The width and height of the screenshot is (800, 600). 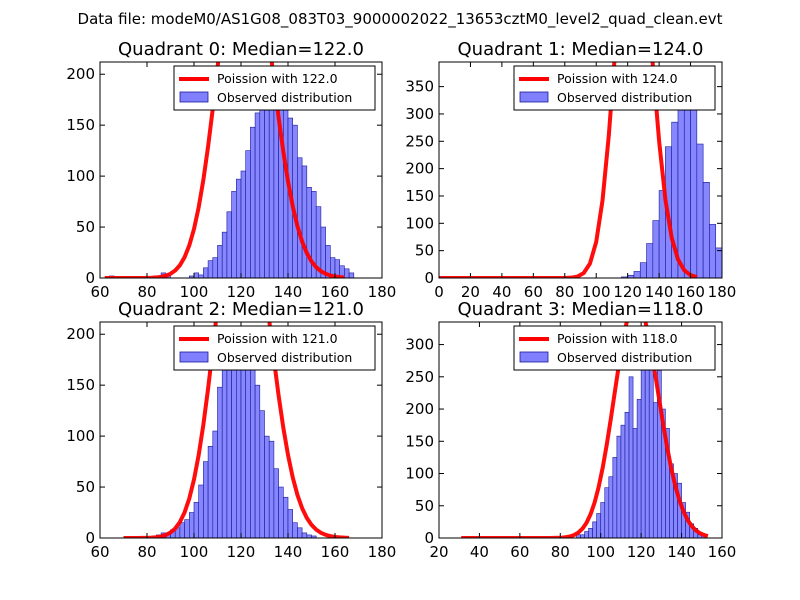 What do you see at coordinates (722, 292) in the screenshot?
I see `x-tick-label: 180` at bounding box center [722, 292].